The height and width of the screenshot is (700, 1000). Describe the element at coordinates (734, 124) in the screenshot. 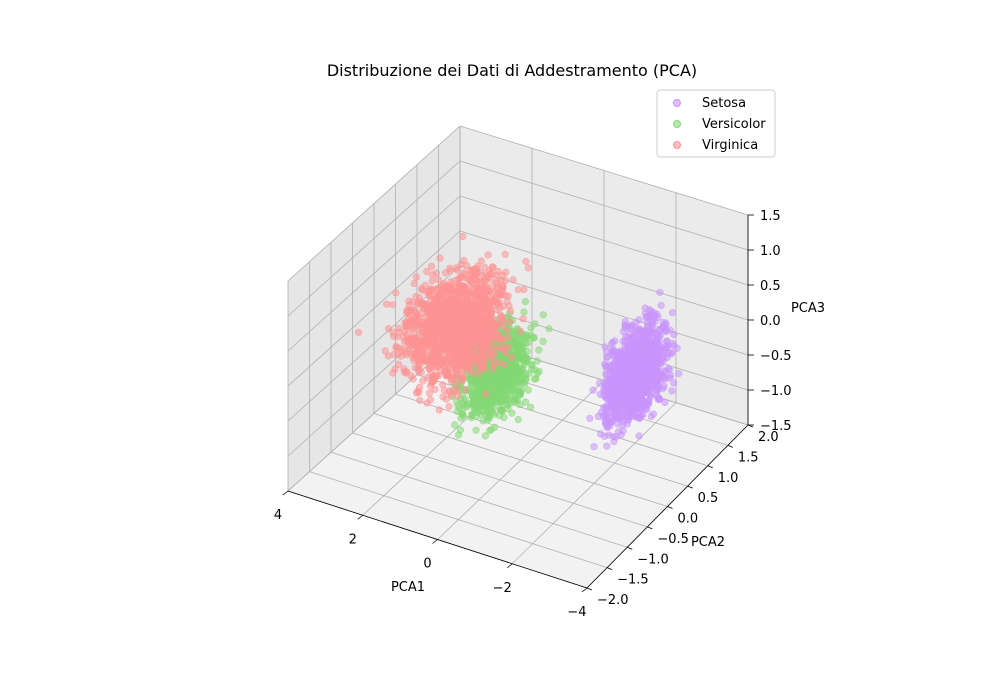

I see `legend-label-versicolor: Versicolor` at that location.